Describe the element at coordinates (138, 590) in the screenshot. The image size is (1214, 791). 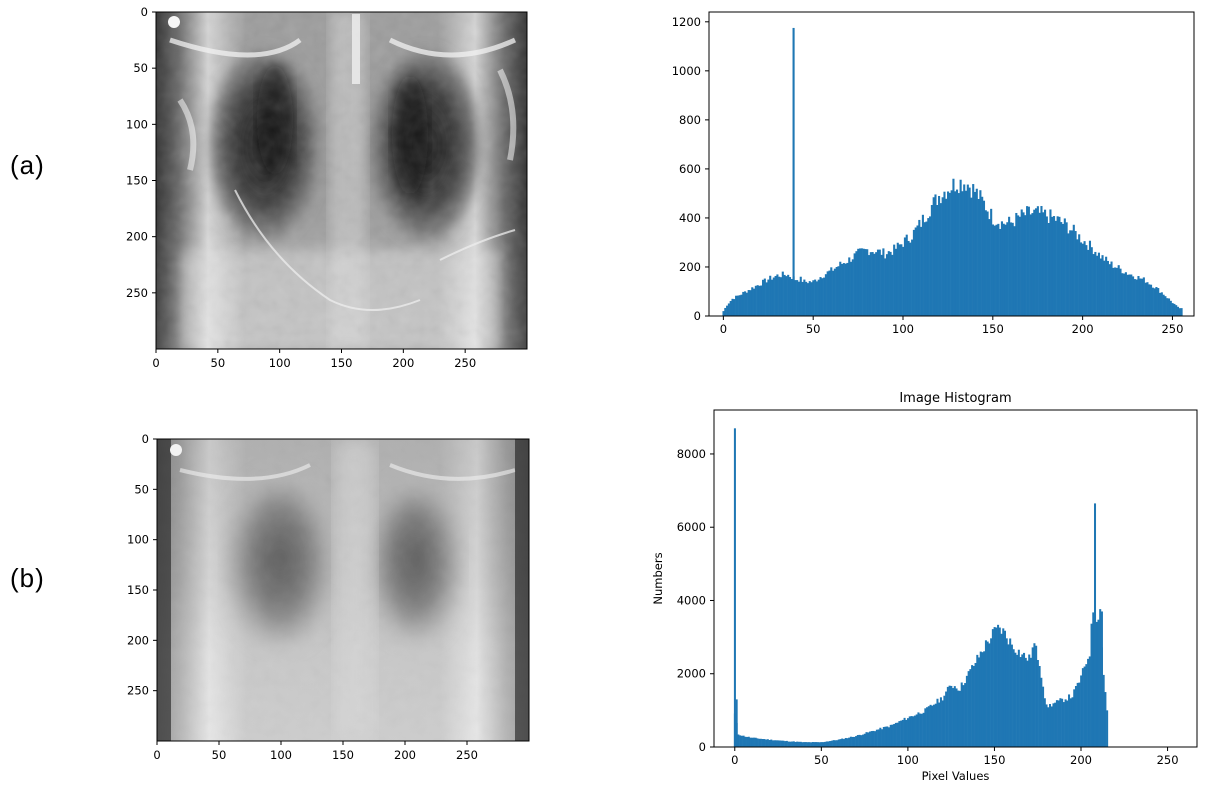
I see `image-b-ytick-label: 150` at that location.